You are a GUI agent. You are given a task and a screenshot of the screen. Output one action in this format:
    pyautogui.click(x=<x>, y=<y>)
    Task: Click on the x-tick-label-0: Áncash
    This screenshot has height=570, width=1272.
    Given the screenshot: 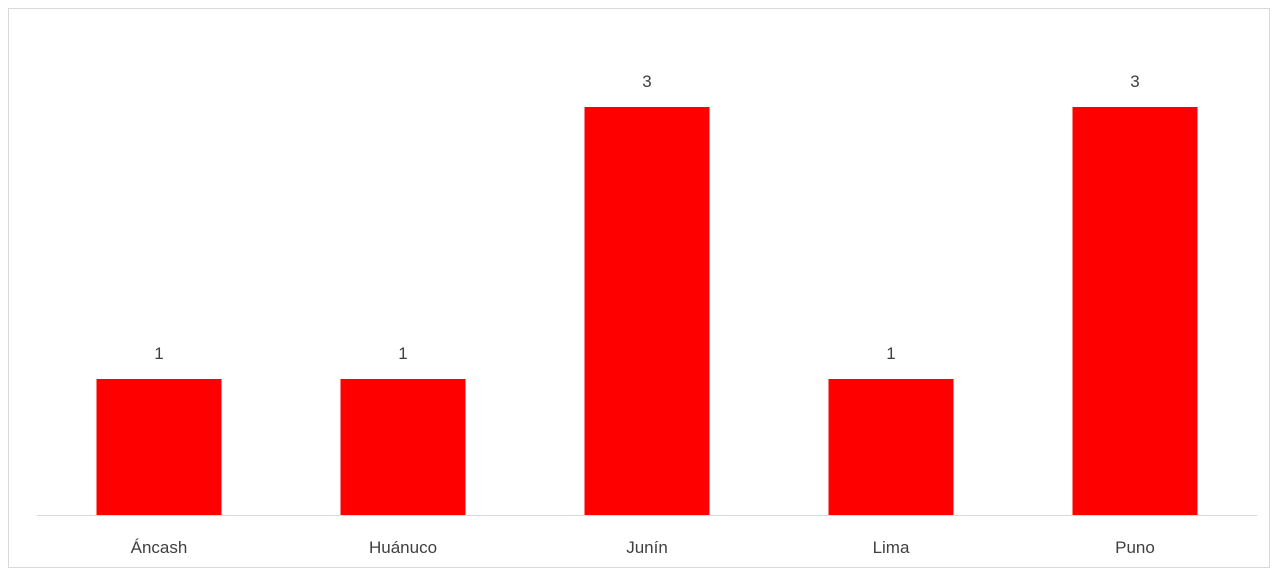 What is the action you would take?
    pyautogui.click(x=159, y=547)
    